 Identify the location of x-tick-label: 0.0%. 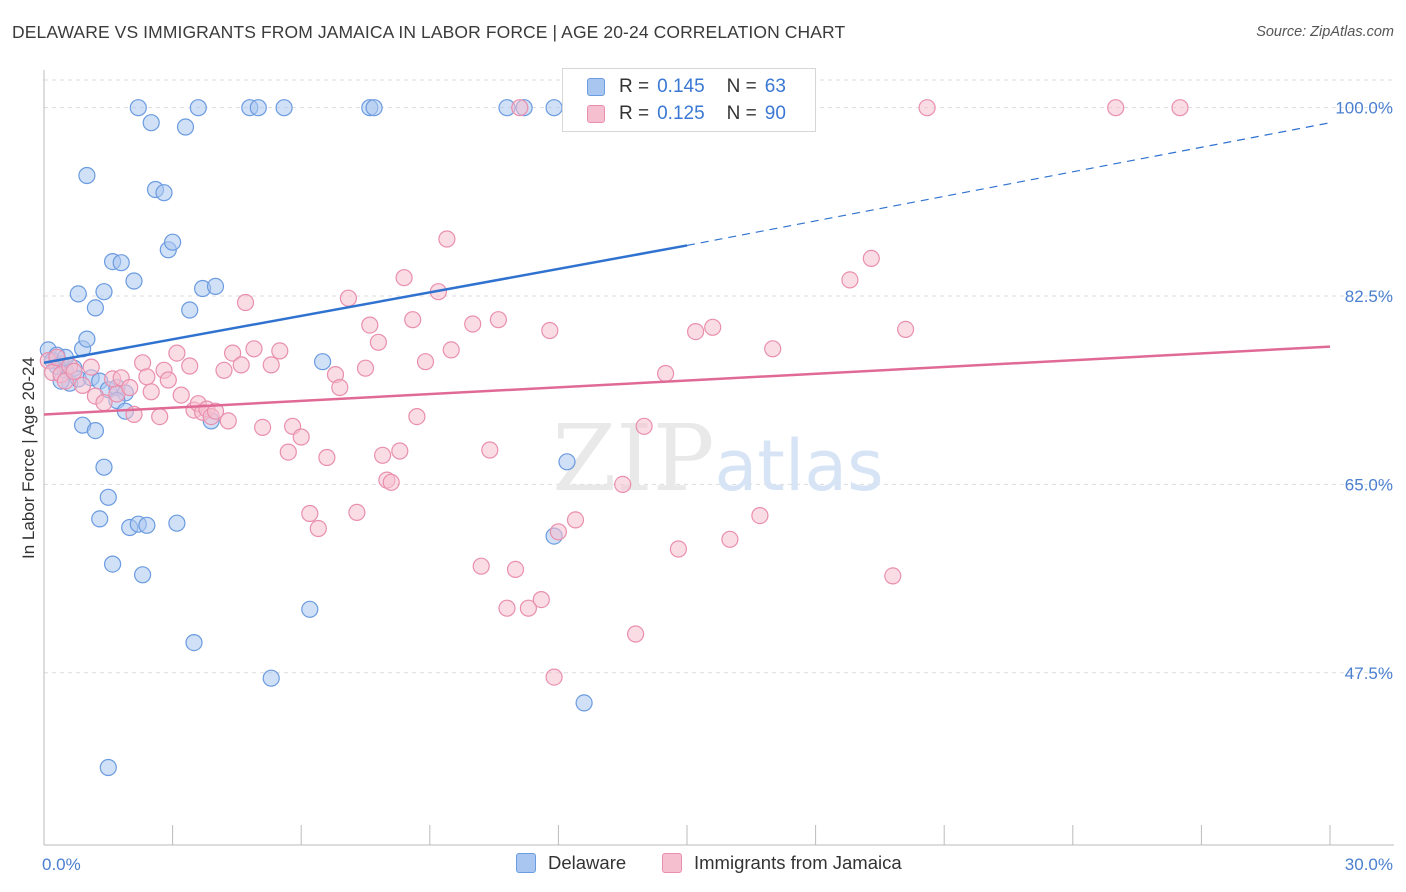
(61, 864).